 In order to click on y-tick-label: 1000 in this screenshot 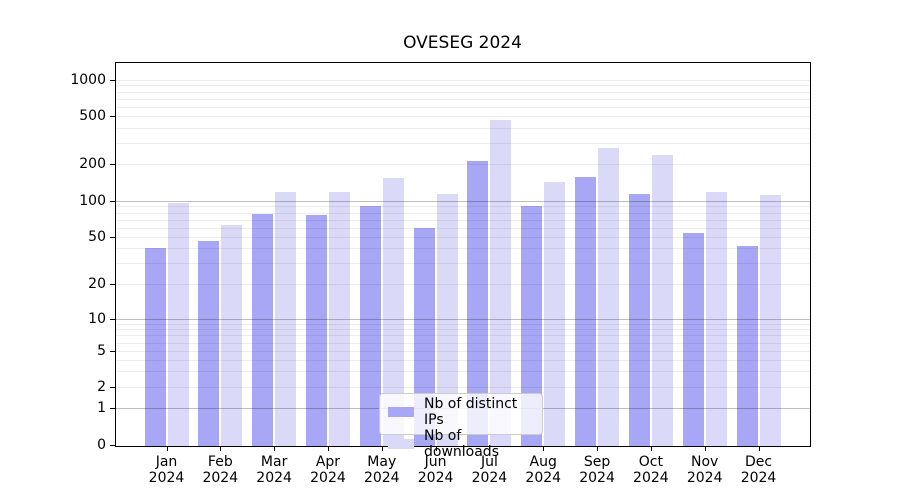, I will do `click(88, 80)`.